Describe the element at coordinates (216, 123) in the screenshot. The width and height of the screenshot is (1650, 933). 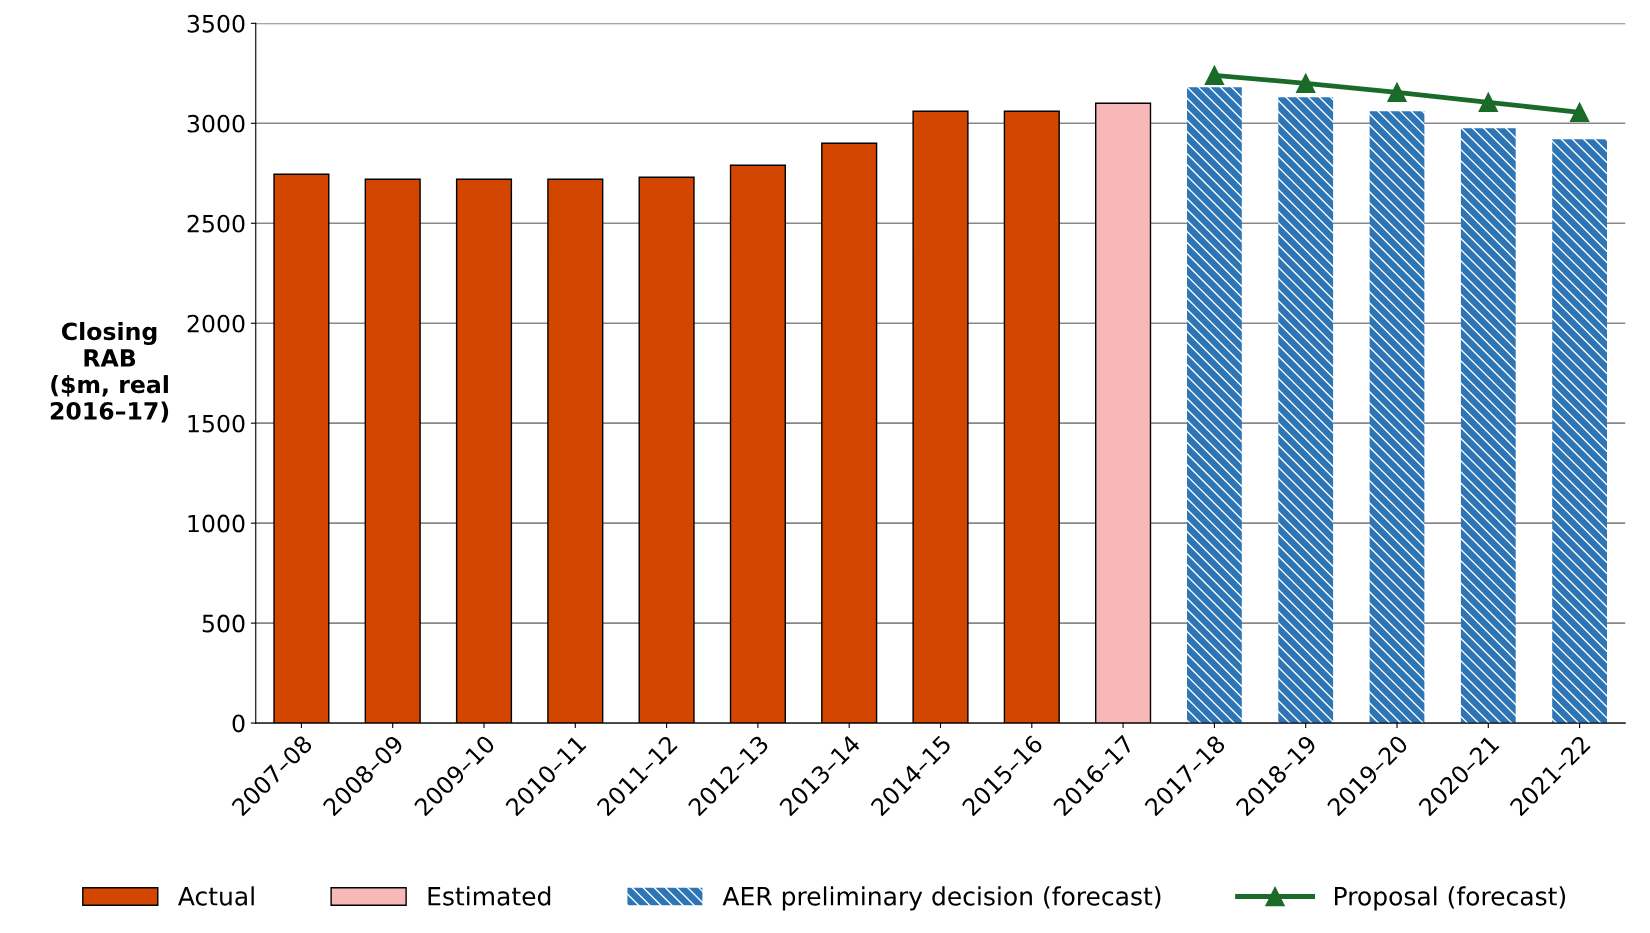
I see `y-tick-label: 3000` at that location.